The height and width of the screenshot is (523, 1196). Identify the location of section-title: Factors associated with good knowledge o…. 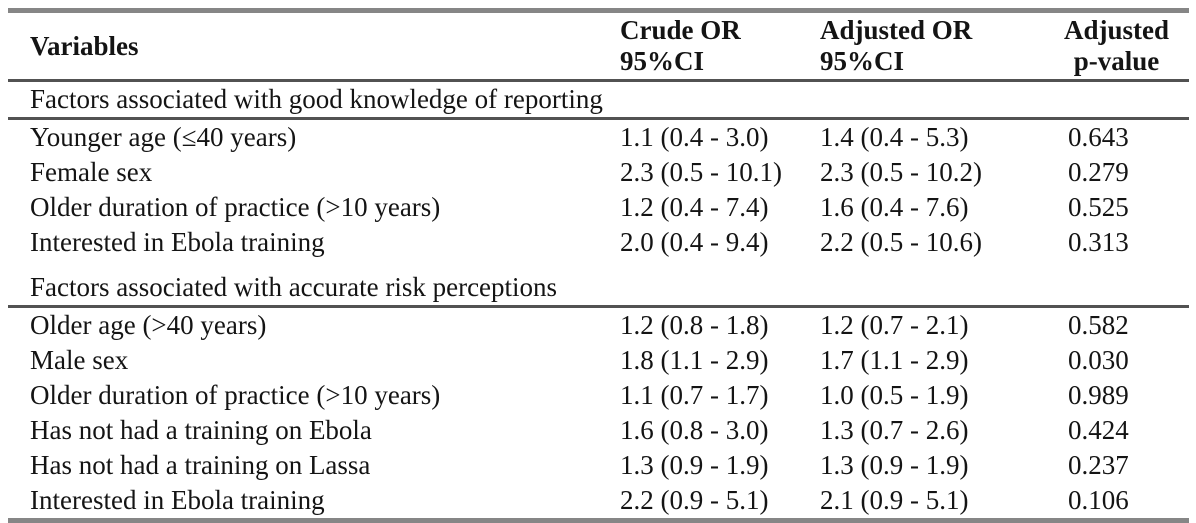
(598, 100).